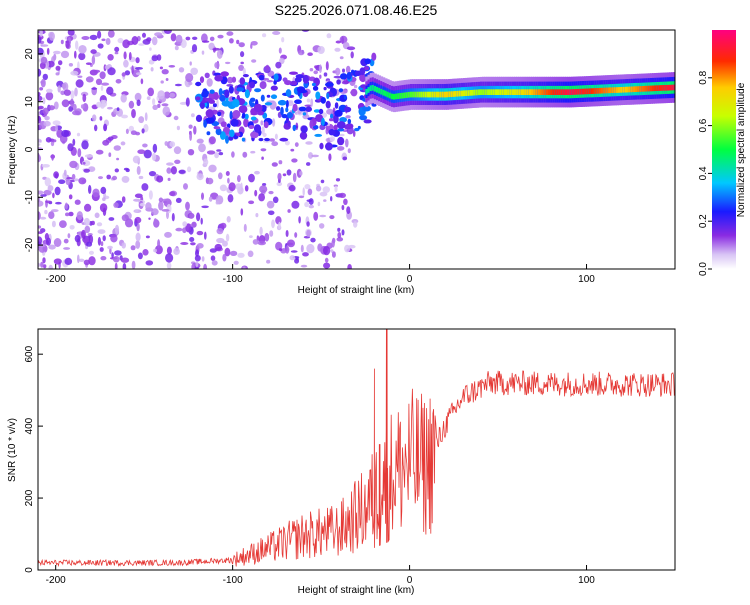  What do you see at coordinates (29, 102) in the screenshot?
I see `spectrogram-y-tick-label: 10` at bounding box center [29, 102].